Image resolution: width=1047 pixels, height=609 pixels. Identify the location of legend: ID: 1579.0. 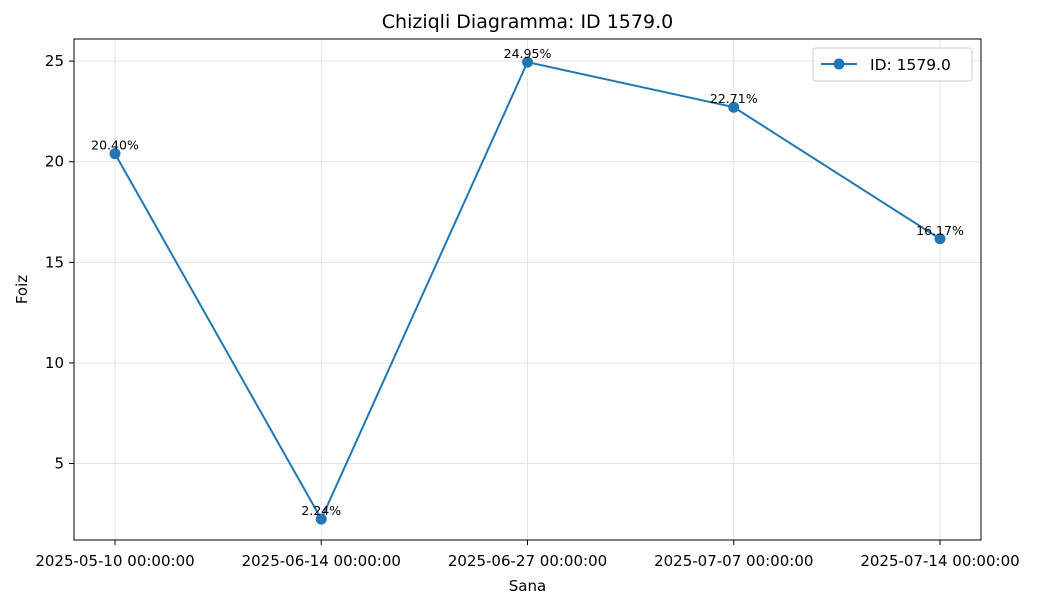
(892, 64).